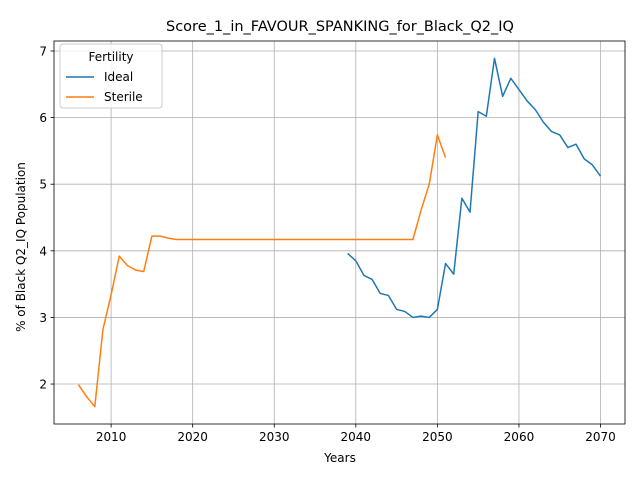 The image size is (640, 480). Describe the element at coordinates (43, 185) in the screenshot. I see `y-tick-label: 5` at that location.